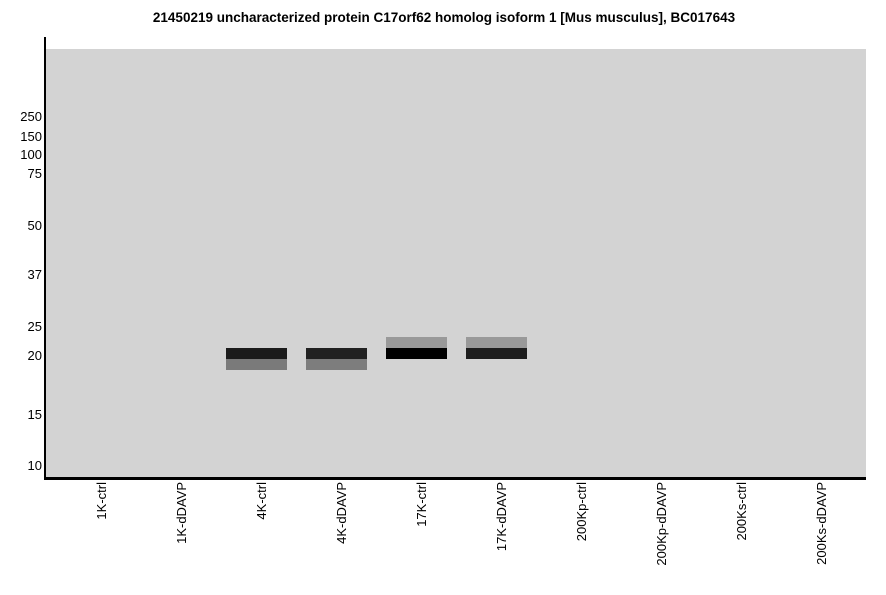  Describe the element at coordinates (741, 511) in the screenshot. I see `x-lane-label: 200Ks-ctrl` at that location.